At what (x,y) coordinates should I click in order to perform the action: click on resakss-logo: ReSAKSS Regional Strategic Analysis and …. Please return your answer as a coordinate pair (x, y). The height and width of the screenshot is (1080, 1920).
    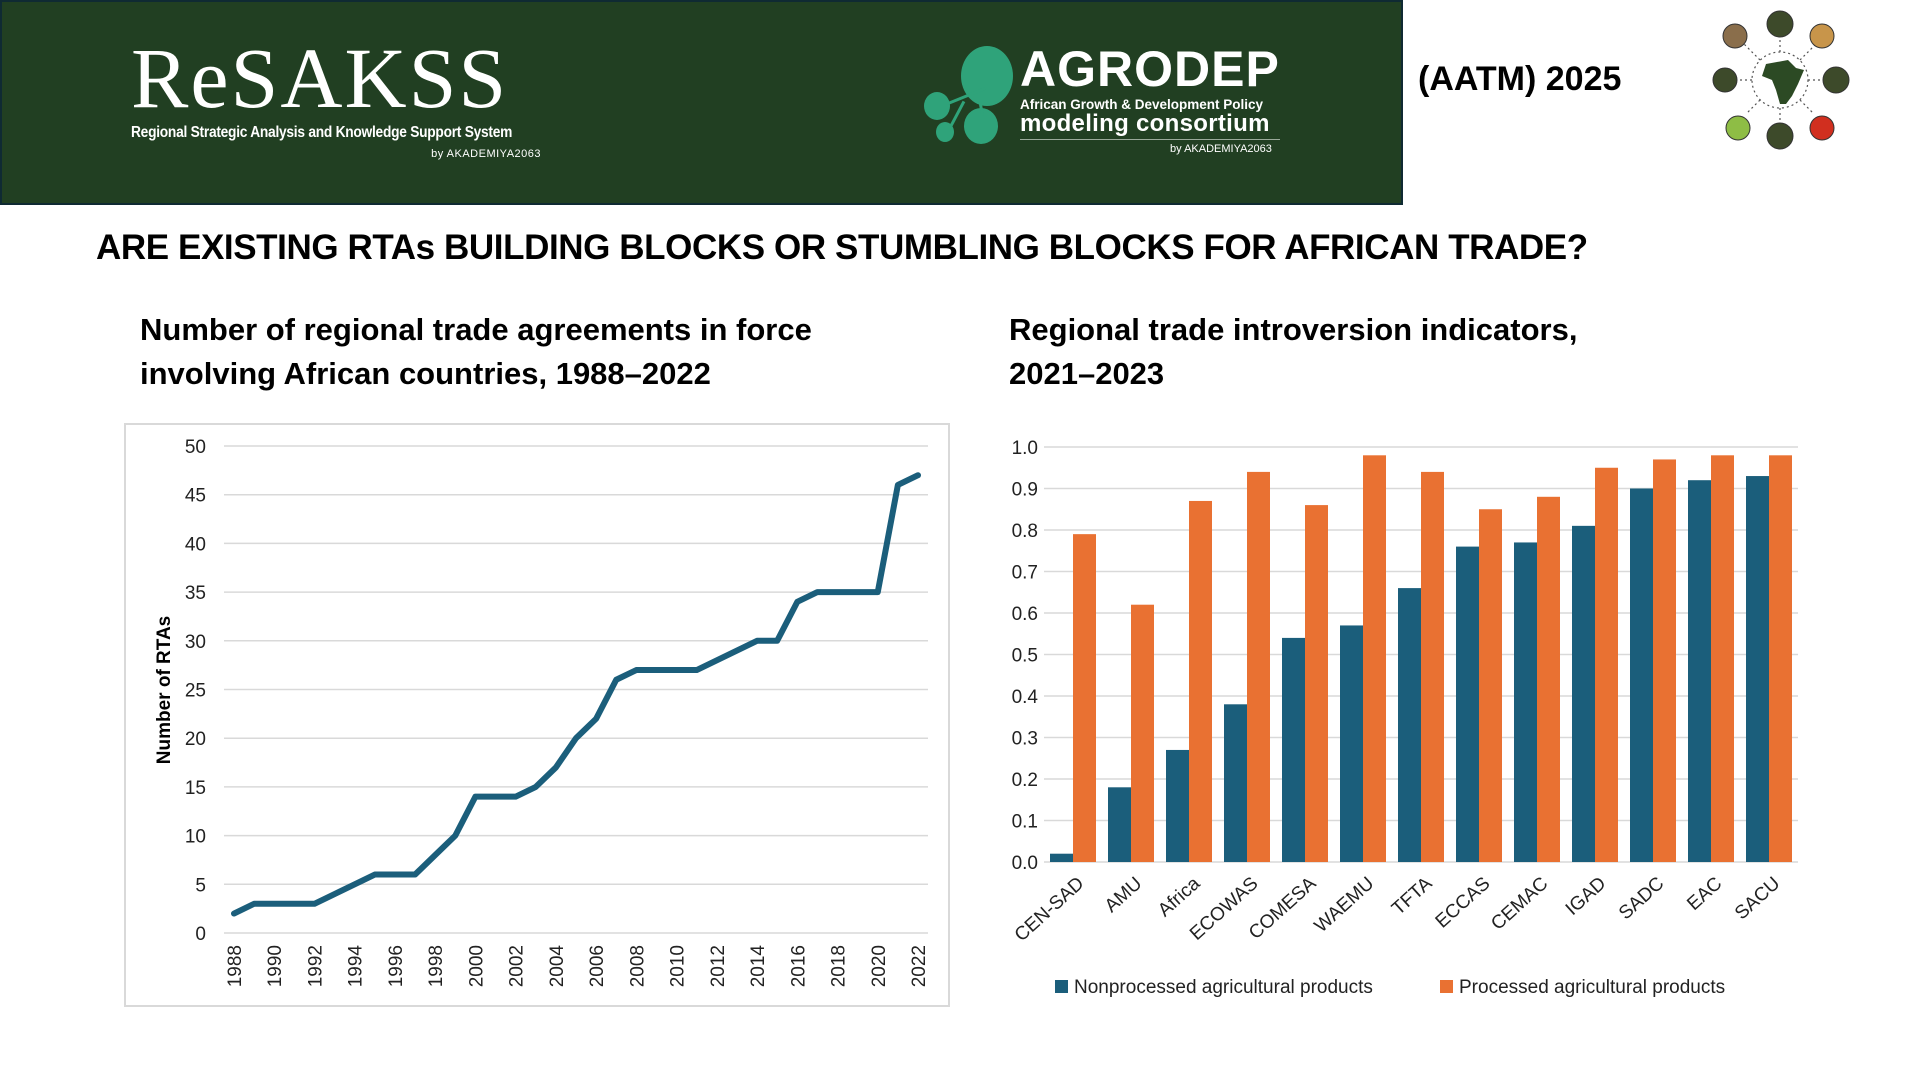
    Looking at the image, I should click on (336, 95).